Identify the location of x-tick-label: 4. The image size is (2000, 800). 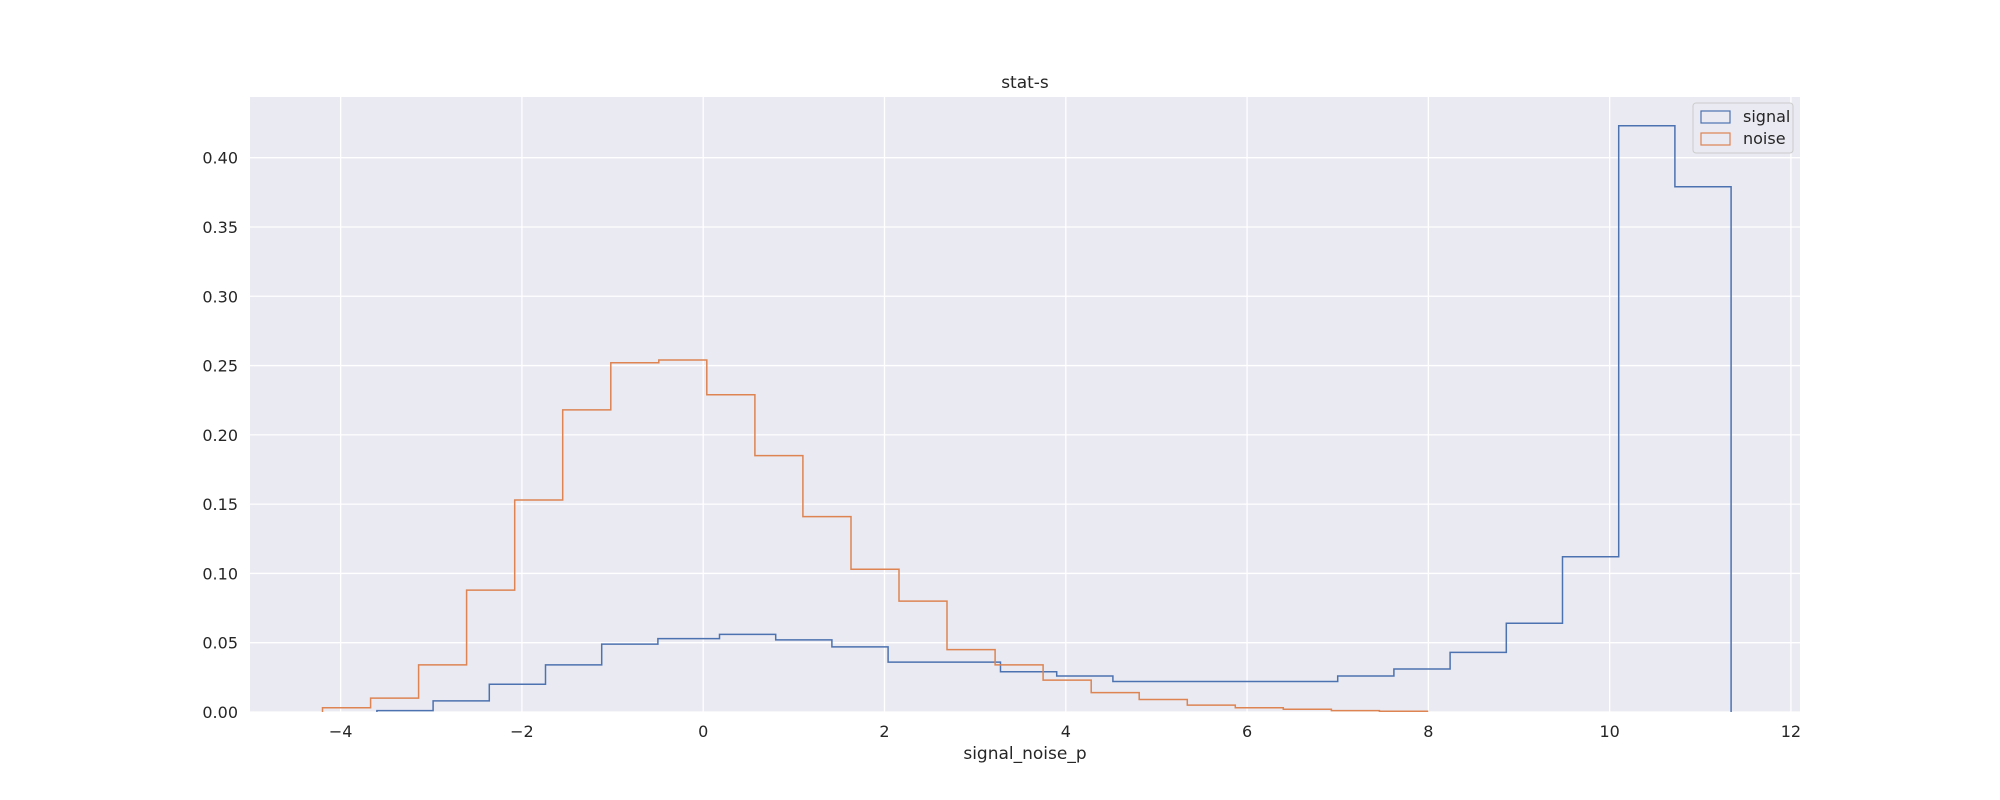
(1066, 731).